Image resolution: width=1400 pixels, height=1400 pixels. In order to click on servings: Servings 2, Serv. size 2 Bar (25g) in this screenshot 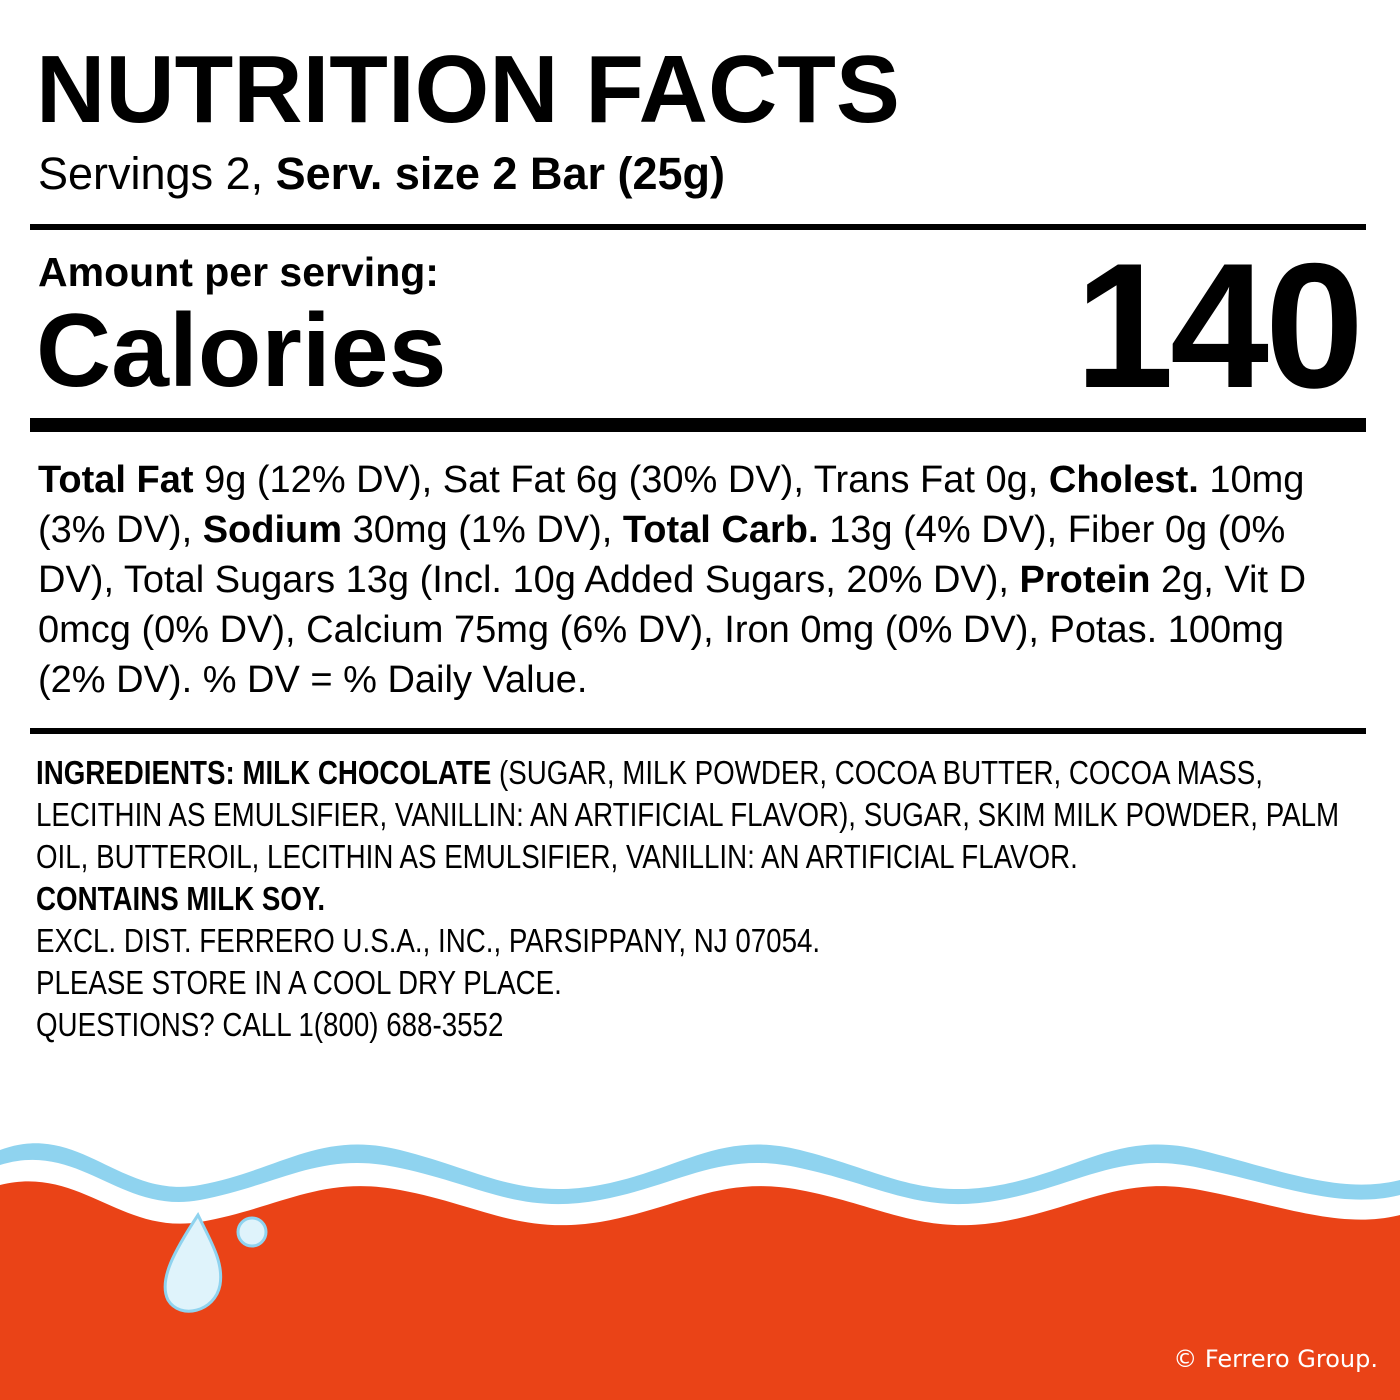, I will do `click(381, 174)`.